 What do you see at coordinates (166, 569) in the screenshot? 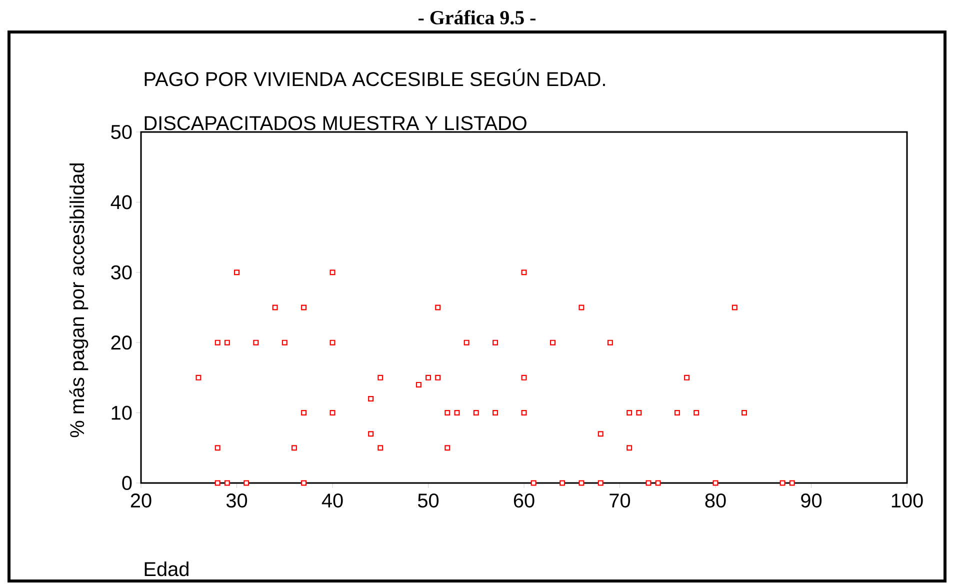
I see `x-axis-title: Edad` at bounding box center [166, 569].